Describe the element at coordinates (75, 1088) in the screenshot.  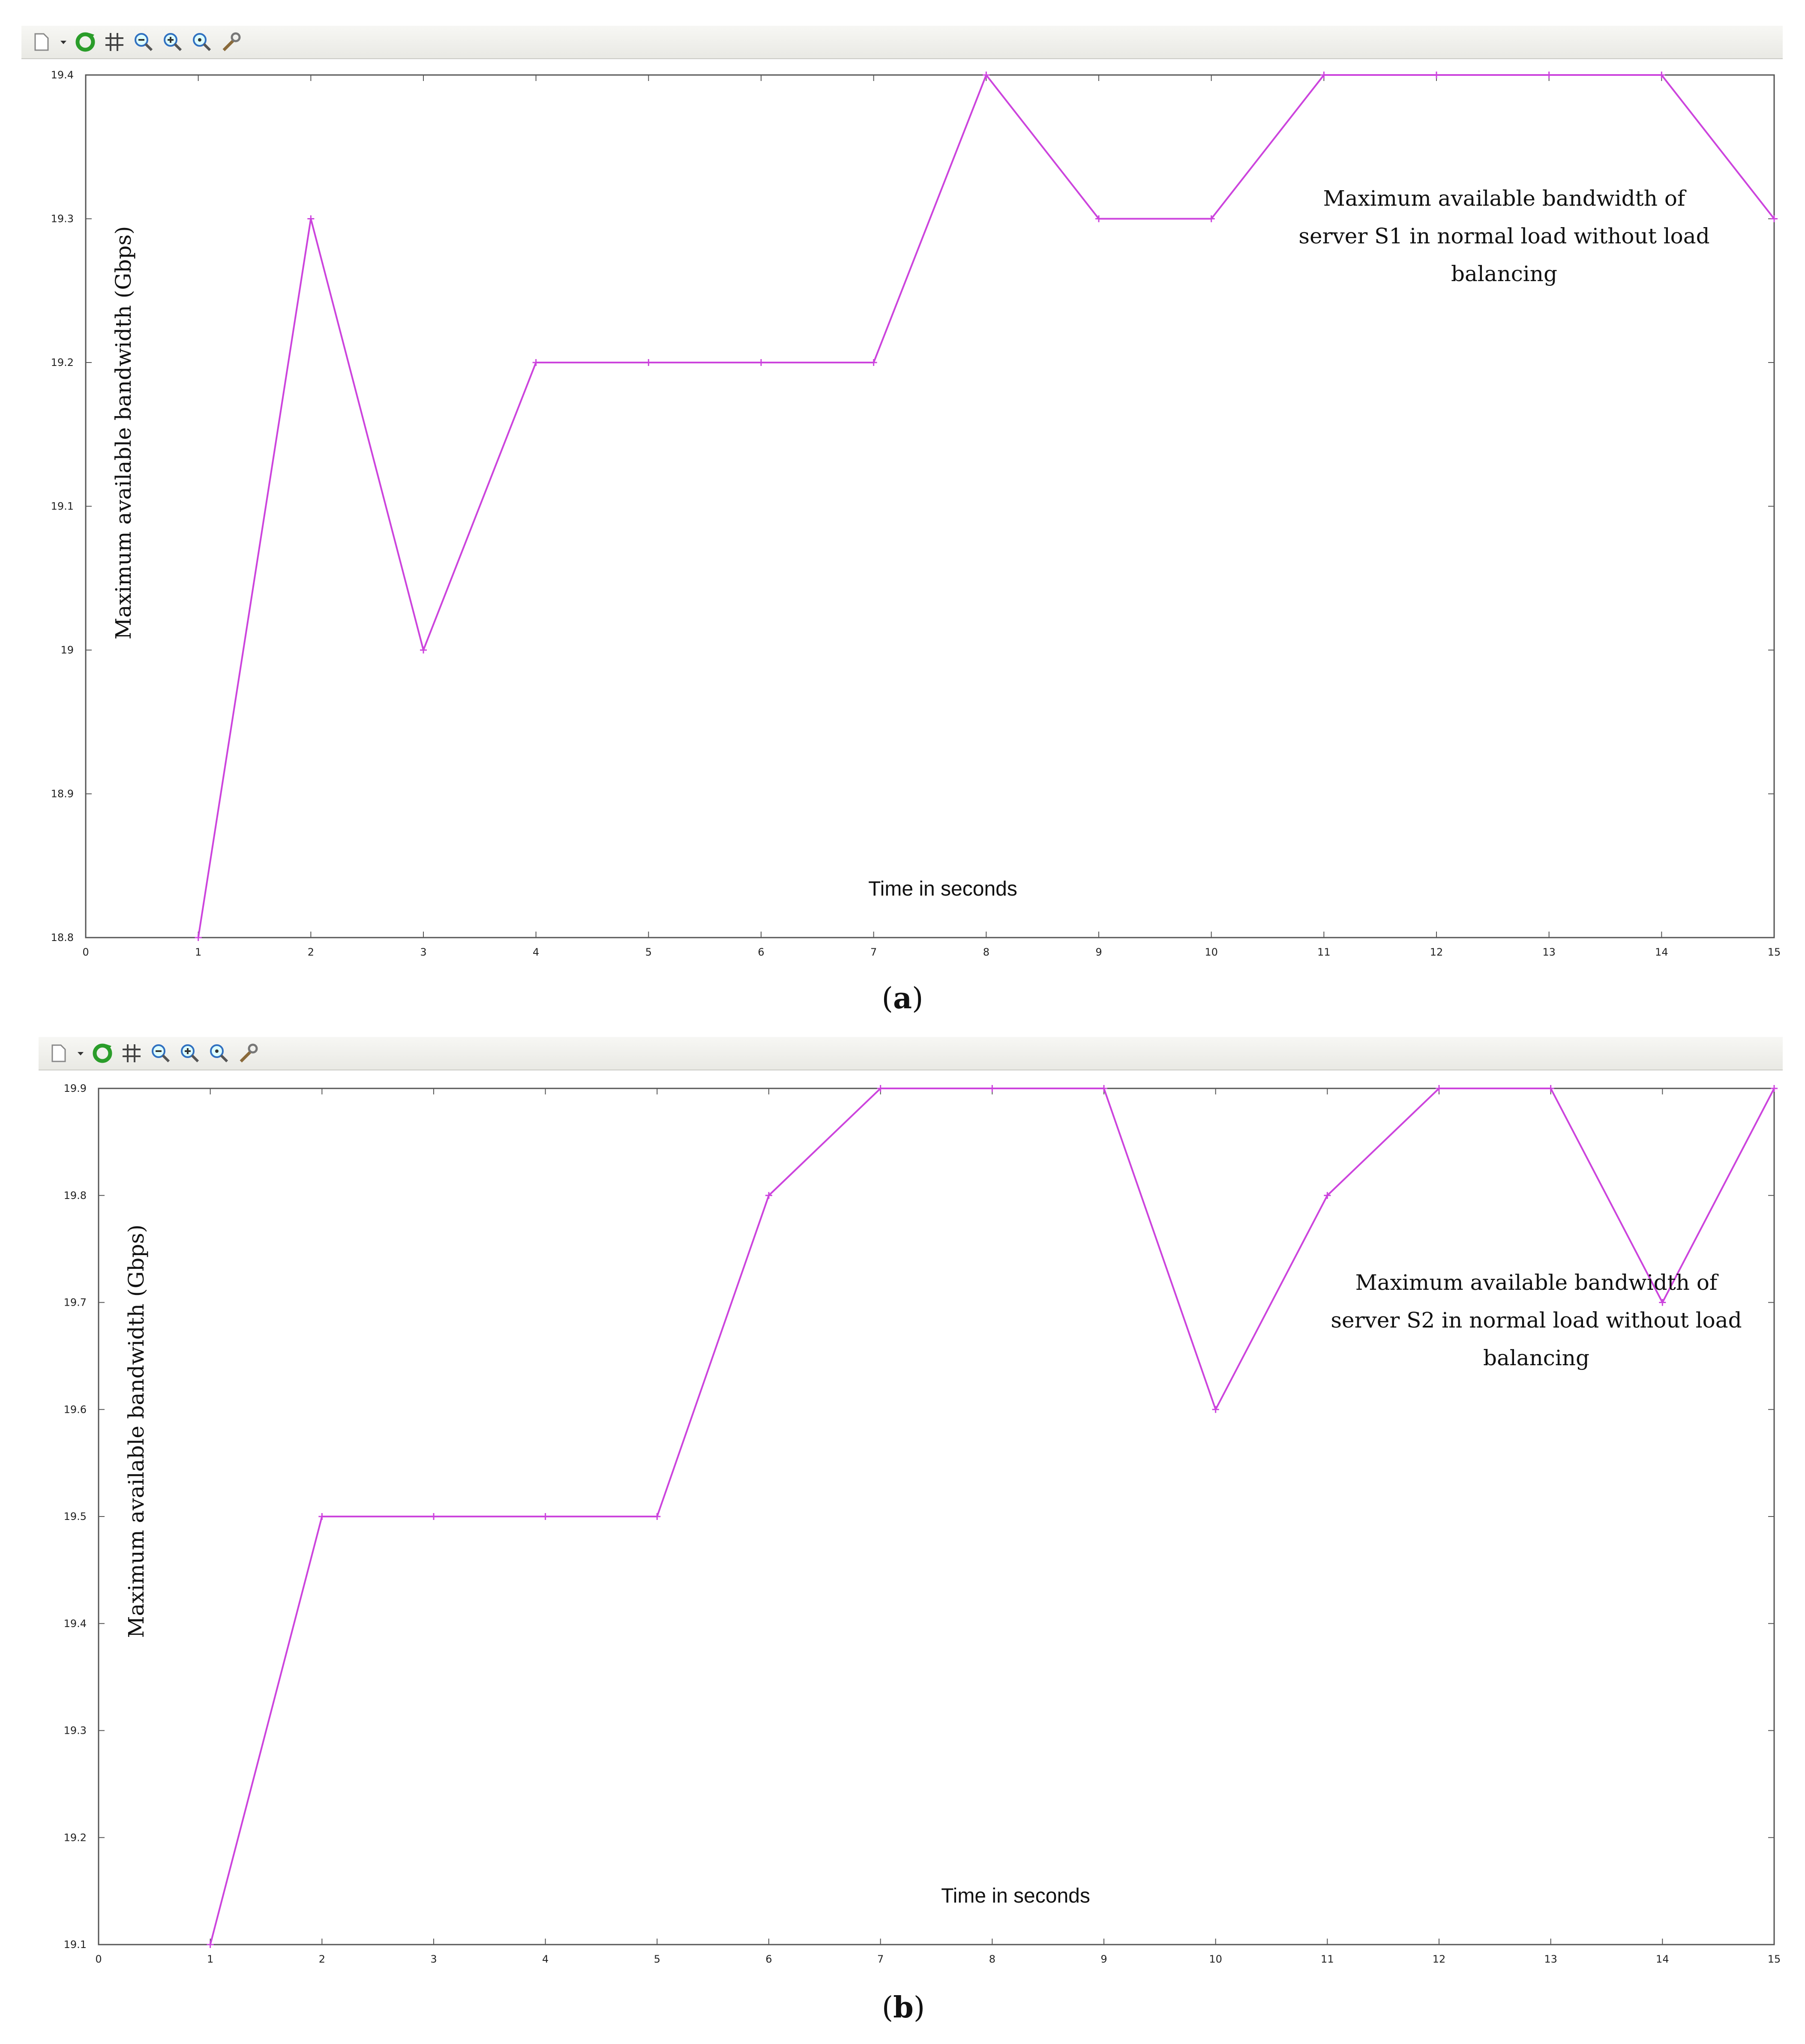
I see `y-tick-label: 19.9` at that location.